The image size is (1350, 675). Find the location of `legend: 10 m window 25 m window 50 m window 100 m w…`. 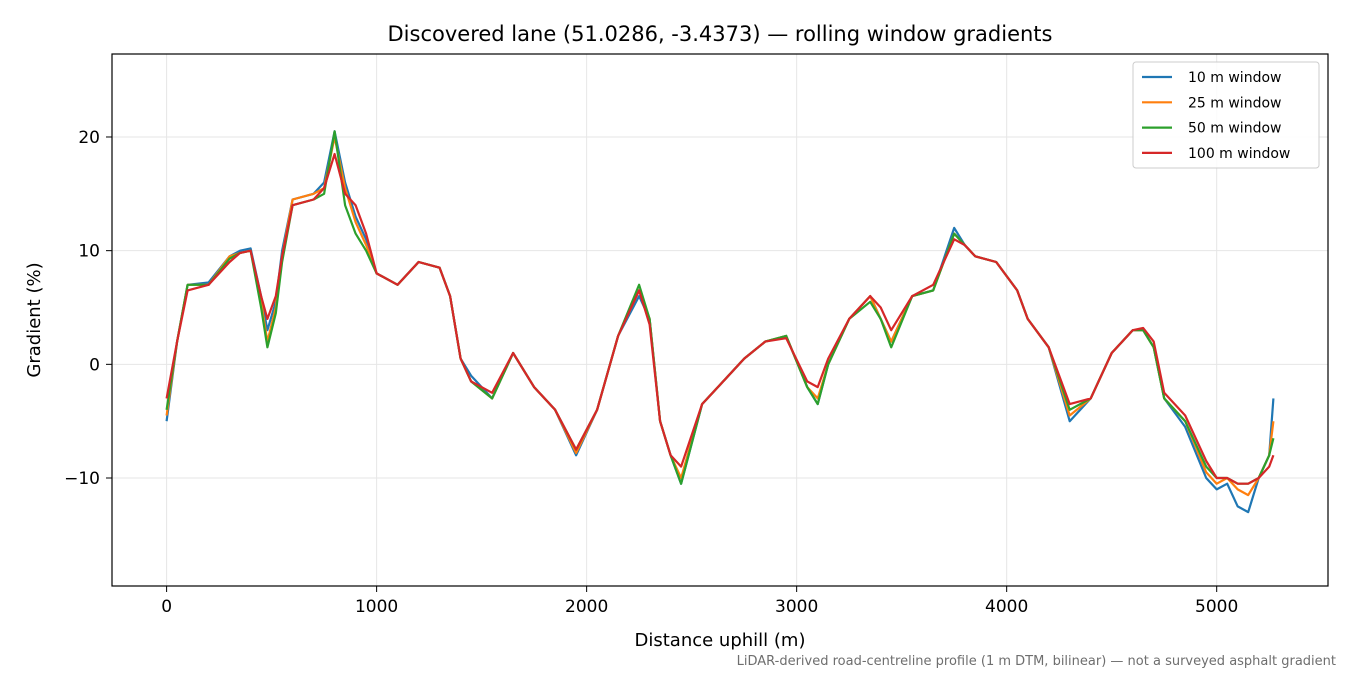

legend: 10 m window 25 m window 50 m window 100 m w… is located at coordinates (1226, 115).